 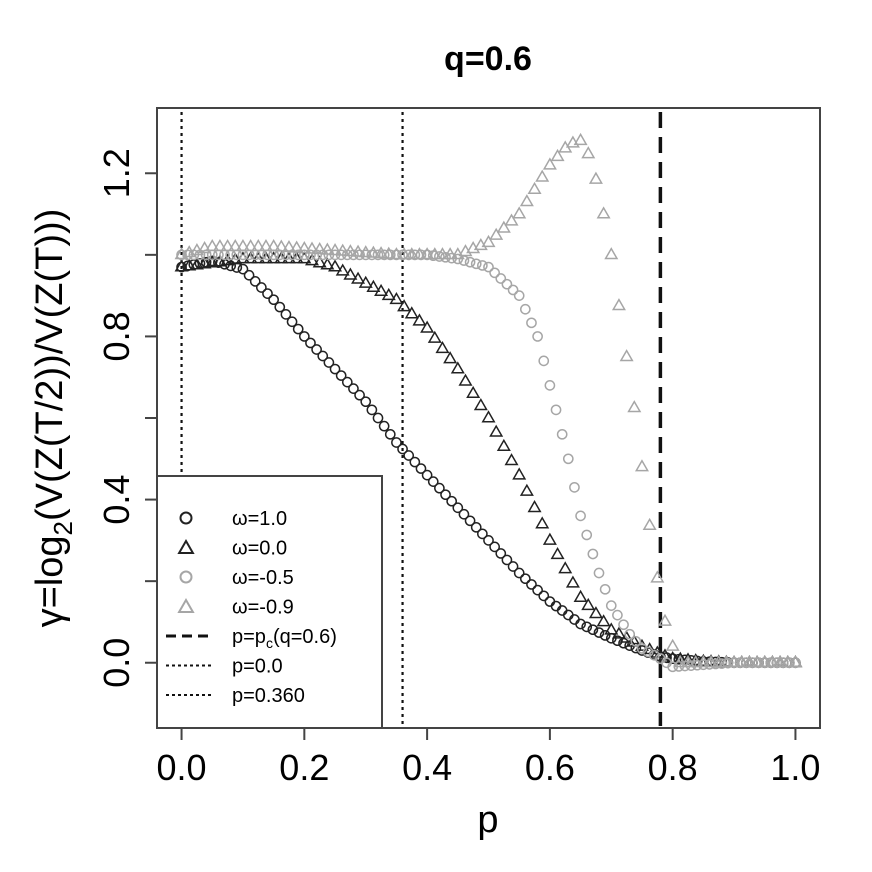 What do you see at coordinates (488, 59) in the screenshot?
I see `chart-title: q=0.6` at bounding box center [488, 59].